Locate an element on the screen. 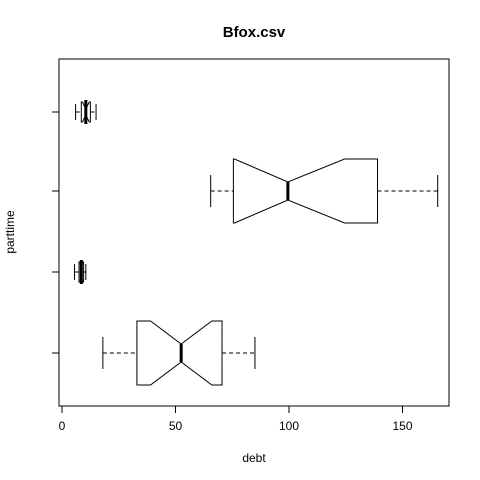  x-axis-label: debt is located at coordinates (254, 458).